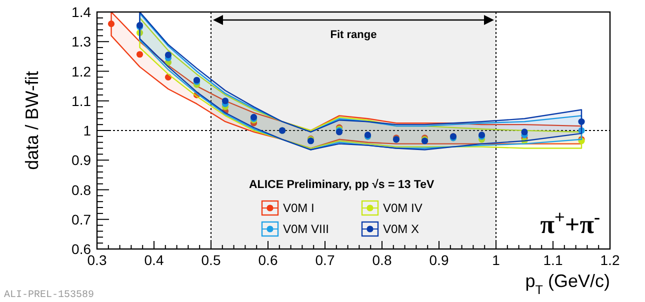 This screenshot has height=302, width=645. What do you see at coordinates (610, 260) in the screenshot?
I see `x-tick-label: 1.2` at bounding box center [610, 260].